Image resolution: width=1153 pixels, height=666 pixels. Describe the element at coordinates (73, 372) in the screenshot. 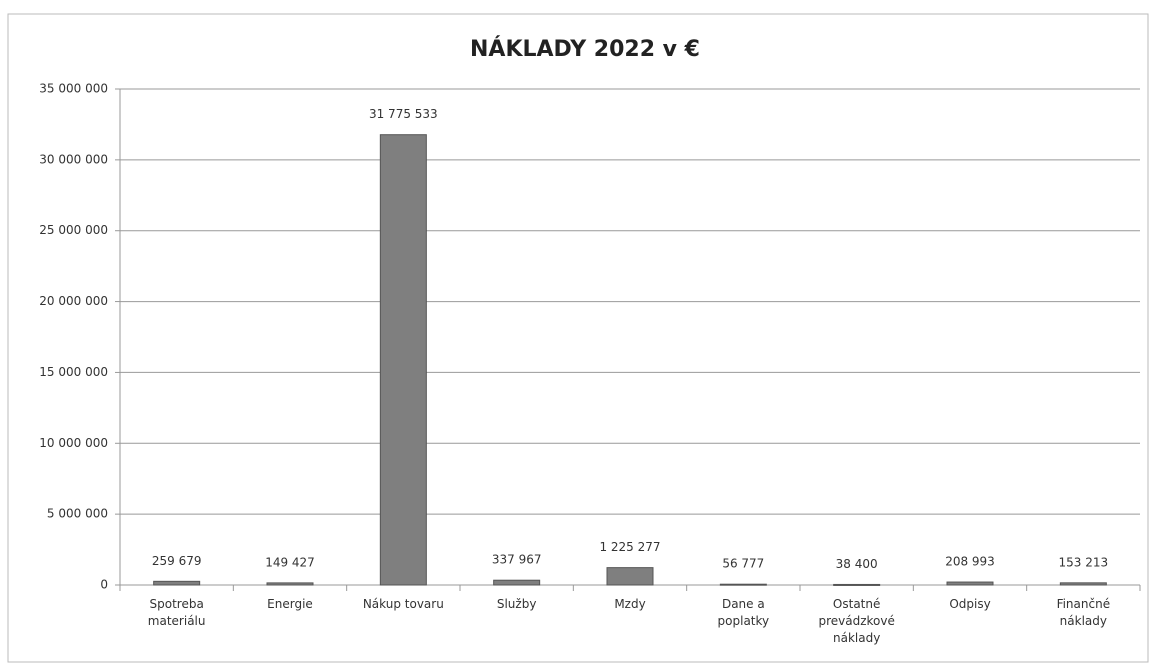

I see `y-tick-label: 15 000 000` at that location.